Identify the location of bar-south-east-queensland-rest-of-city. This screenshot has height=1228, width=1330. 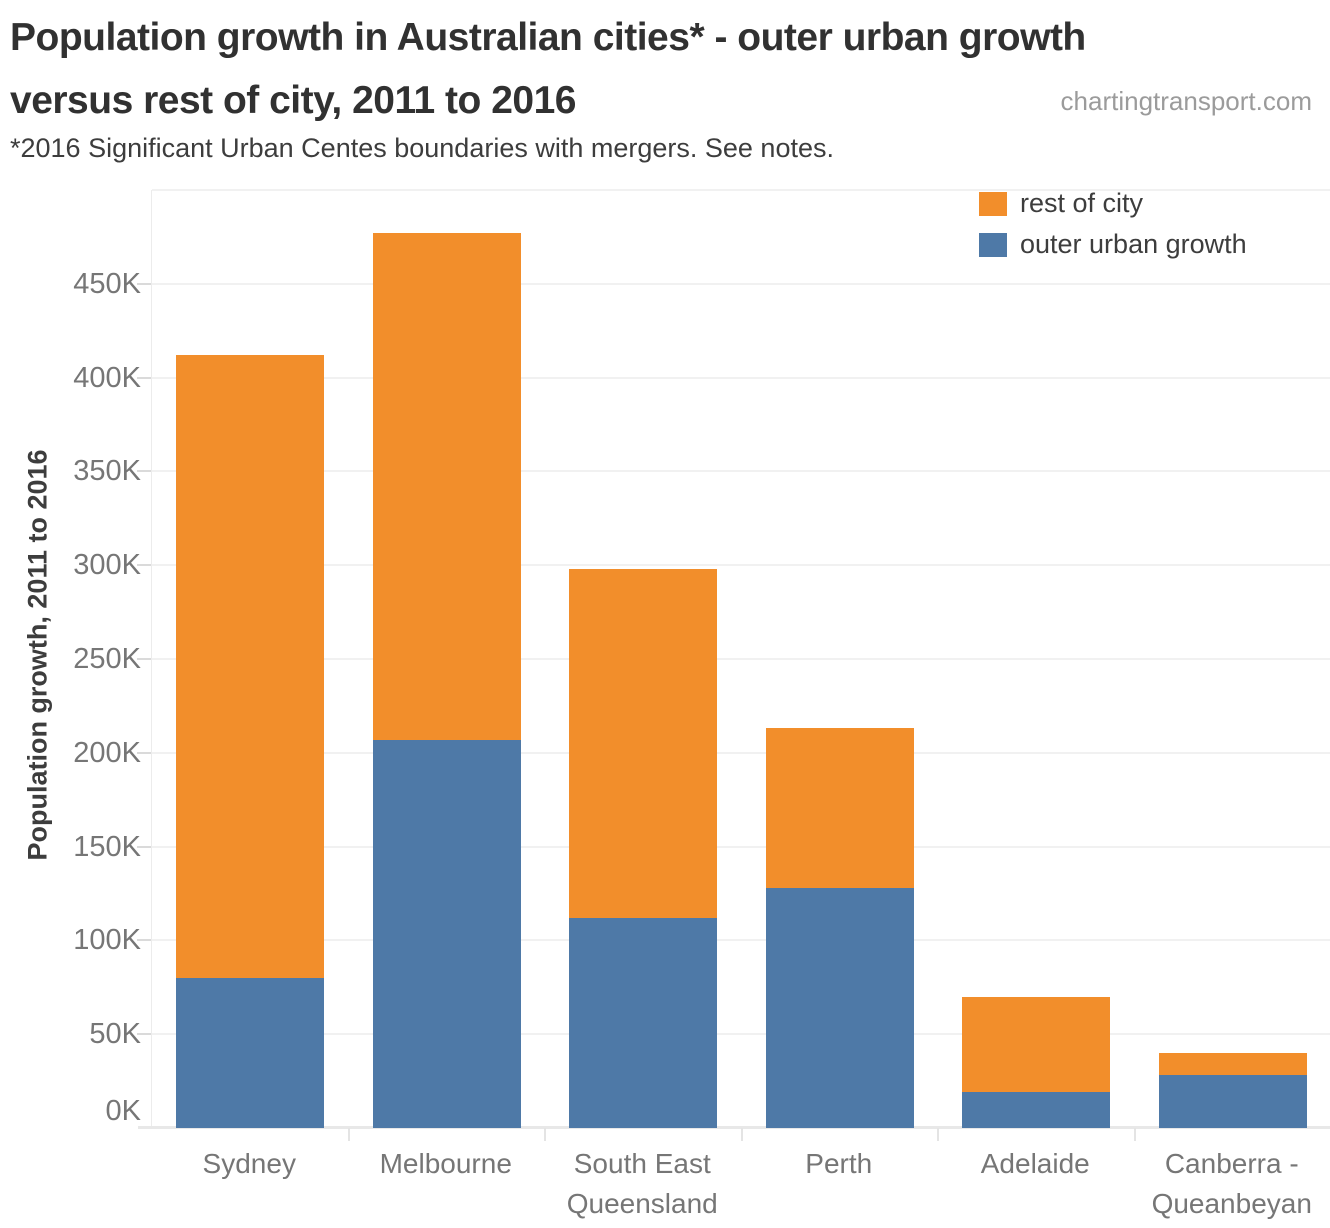
(643, 743).